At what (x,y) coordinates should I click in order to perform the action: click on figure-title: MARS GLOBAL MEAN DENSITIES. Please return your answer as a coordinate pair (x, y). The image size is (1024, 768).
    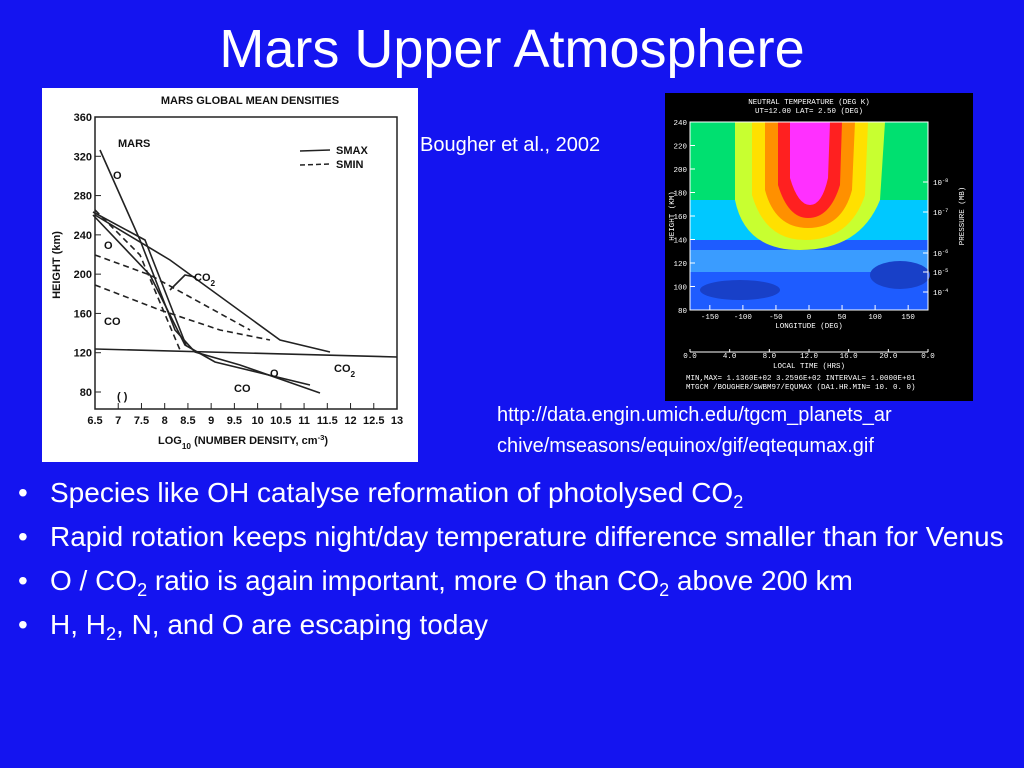
    Looking at the image, I should click on (250, 101).